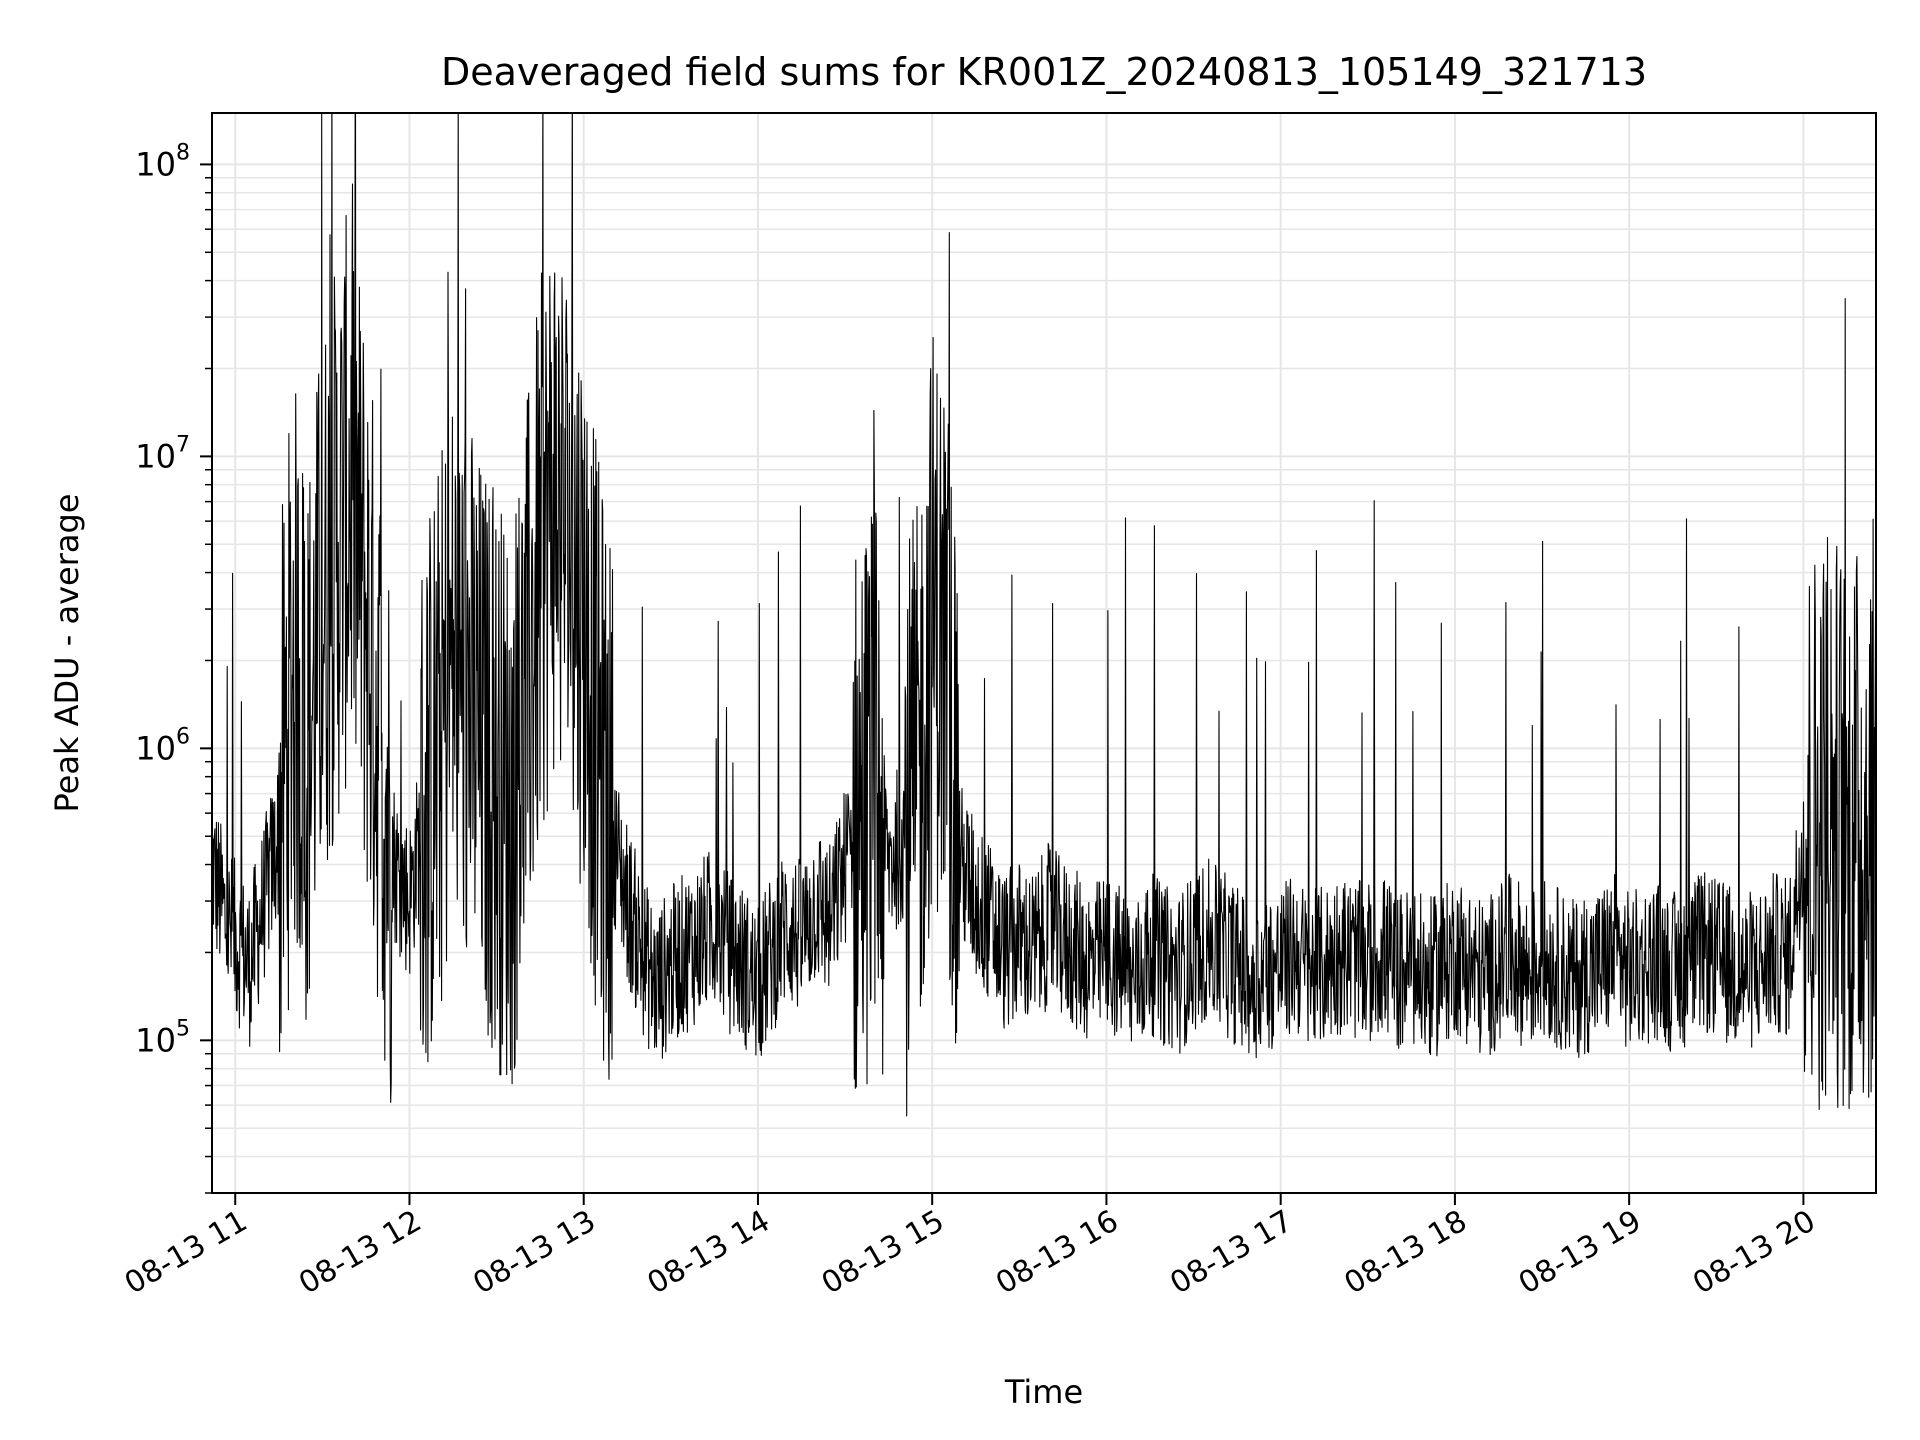 The image size is (1920, 1440). What do you see at coordinates (173, 667) in the screenshot?
I see `y-axis: 10⁵ 10⁶ 10⁷ 10⁸` at bounding box center [173, 667].